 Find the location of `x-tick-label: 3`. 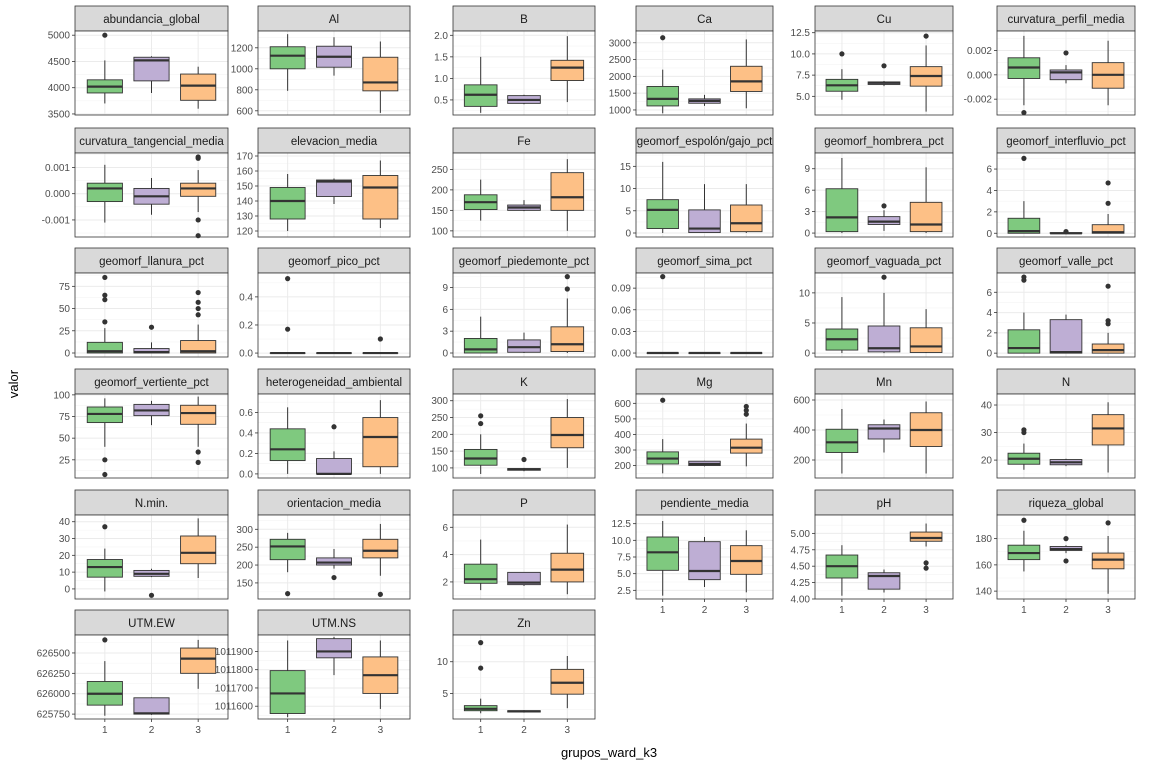

x-tick-label: 3 is located at coordinates (1108, 610).